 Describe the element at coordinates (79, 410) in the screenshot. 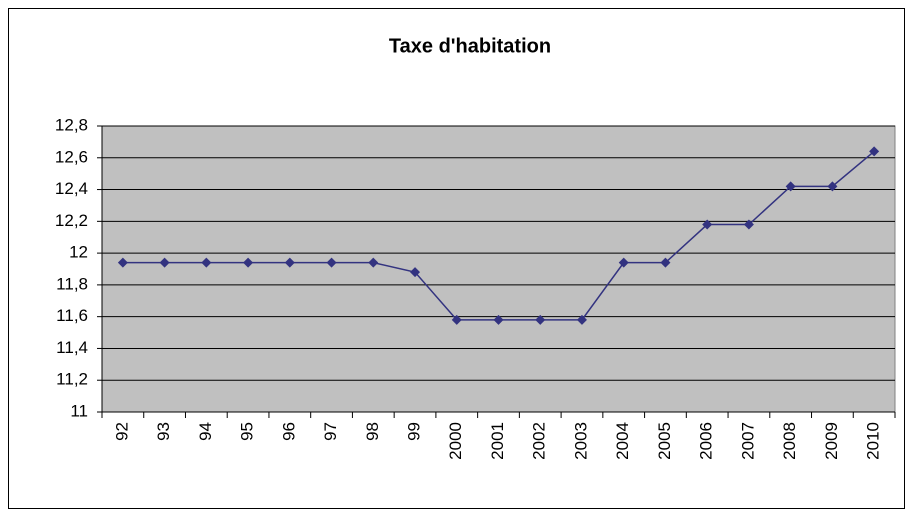

I see `y-tick-label: 11` at that location.